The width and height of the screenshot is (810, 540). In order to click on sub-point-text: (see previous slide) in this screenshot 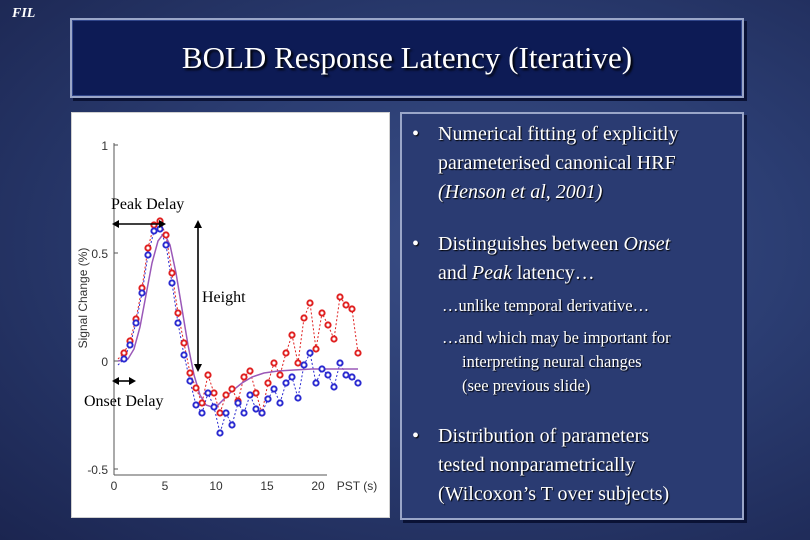, I will do `click(526, 385)`.